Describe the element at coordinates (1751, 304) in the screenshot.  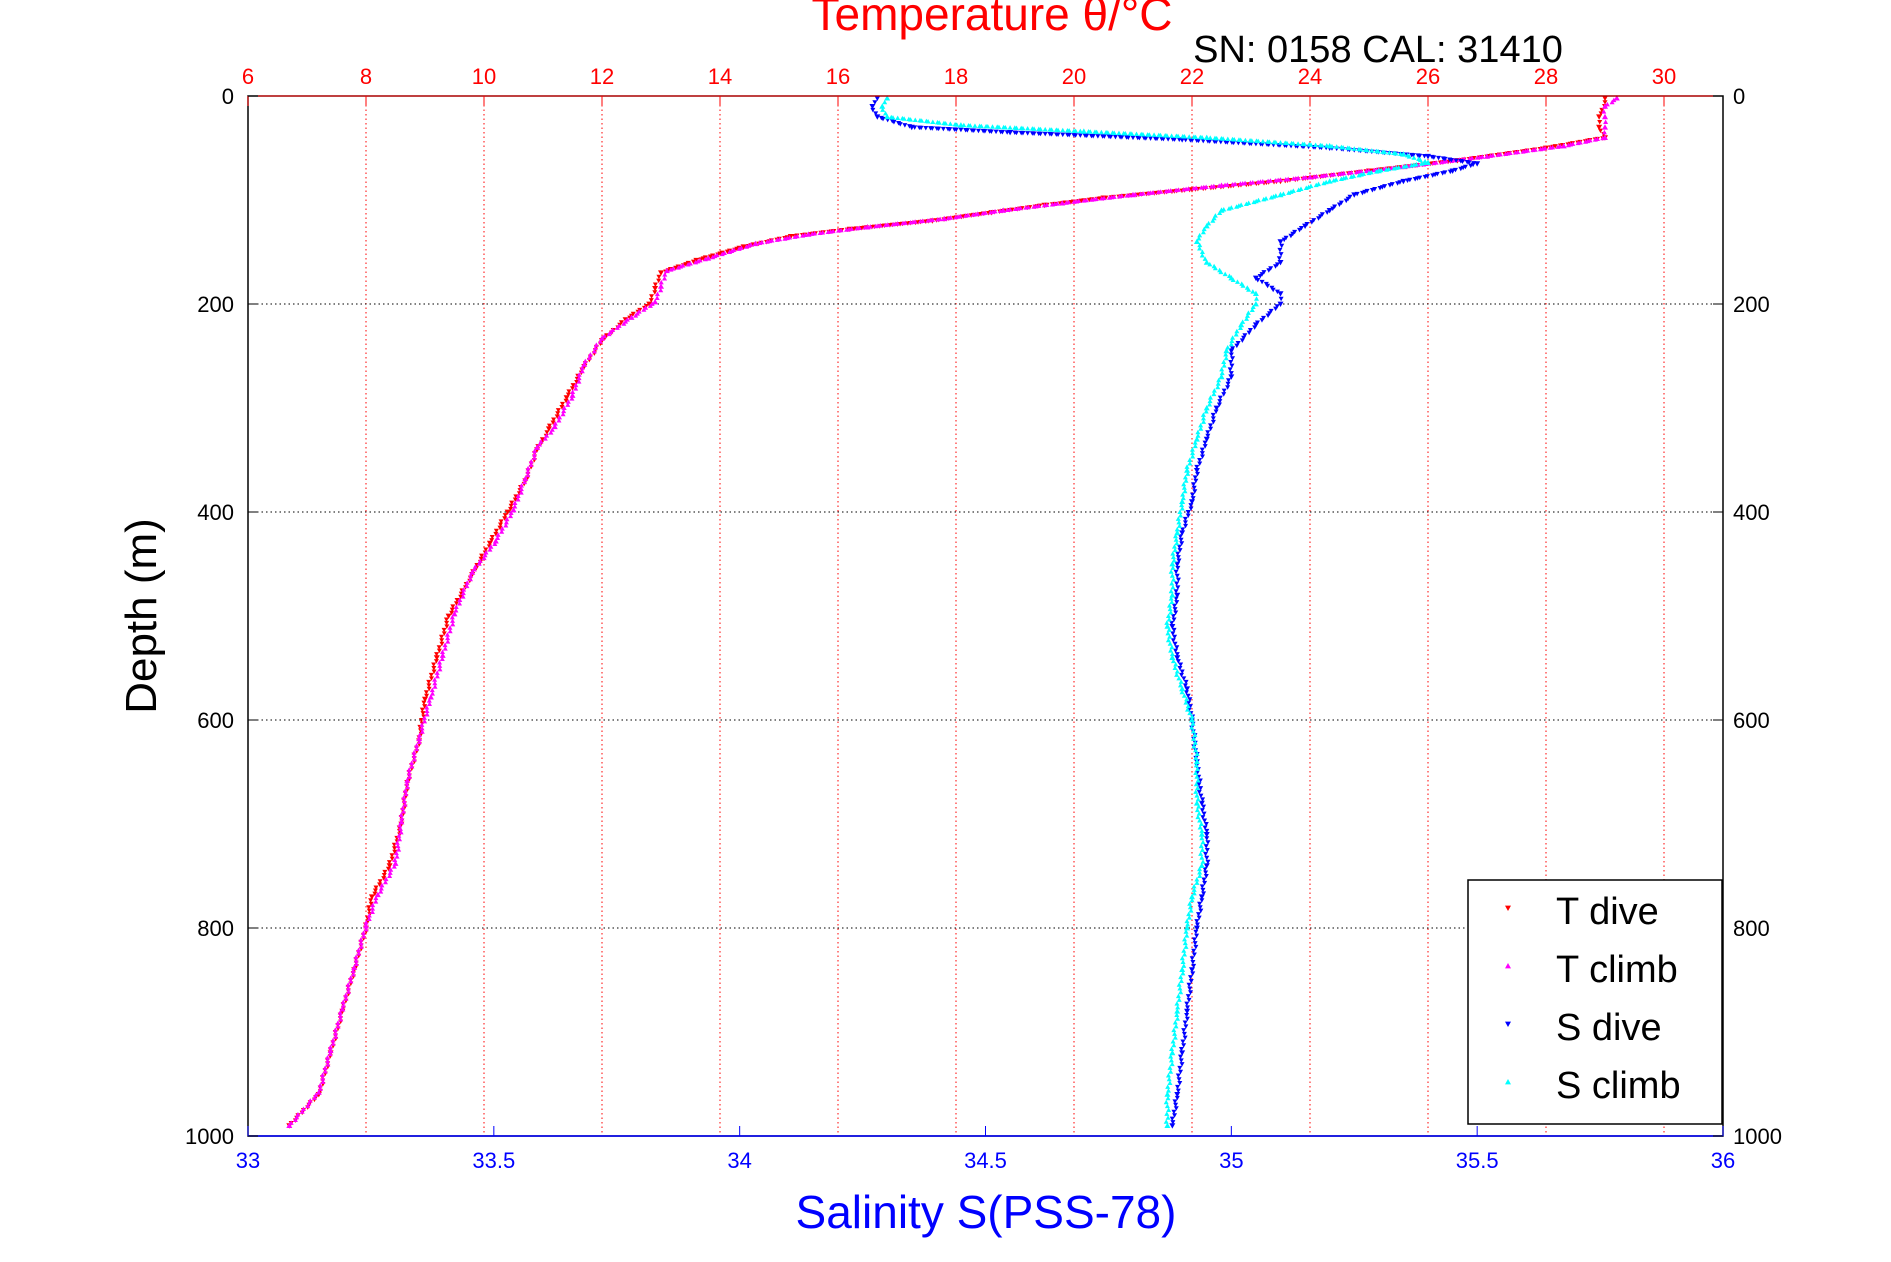
I see `depth-tick-label-right: 200` at that location.